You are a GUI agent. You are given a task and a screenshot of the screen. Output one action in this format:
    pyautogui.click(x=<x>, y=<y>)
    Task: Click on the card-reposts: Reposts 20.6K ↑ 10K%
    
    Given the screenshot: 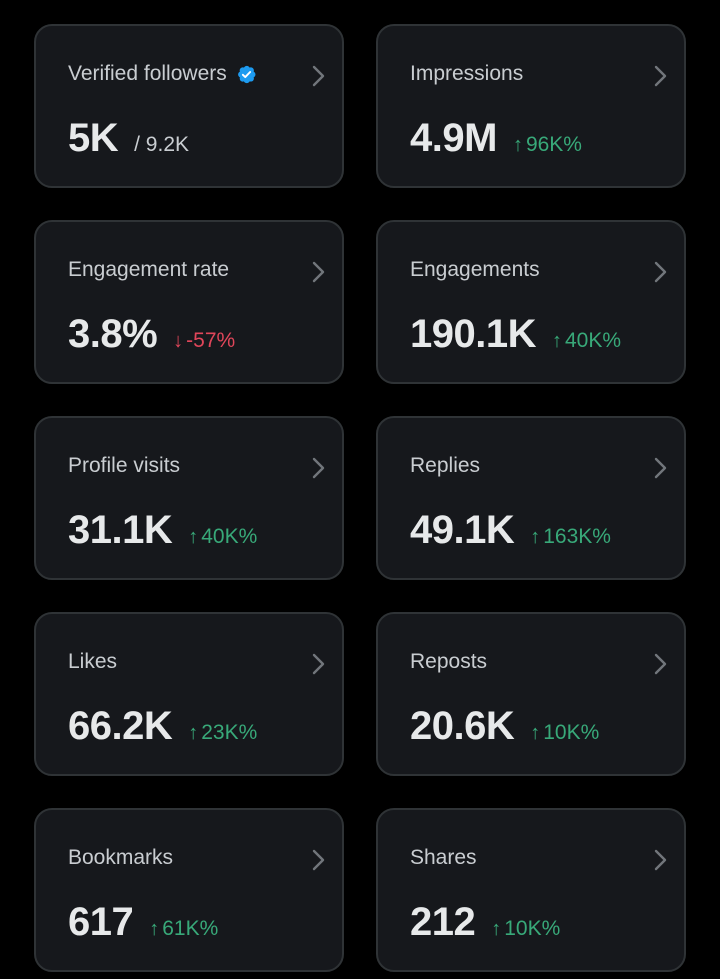 What is the action you would take?
    pyautogui.click(x=531, y=694)
    